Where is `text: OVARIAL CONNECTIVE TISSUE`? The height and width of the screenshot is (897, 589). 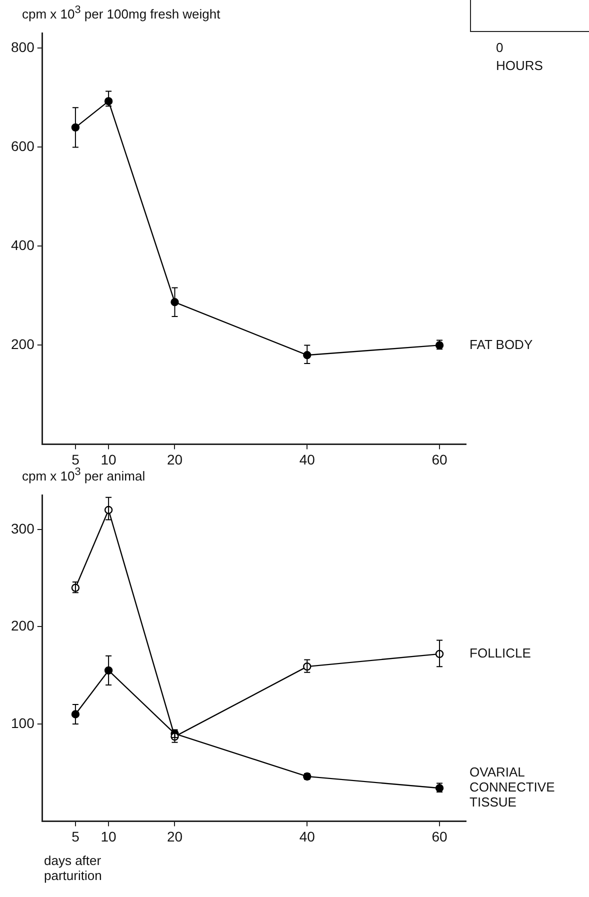 text: OVARIAL CONNECTIVE TISSUE is located at coordinates (513, 787).